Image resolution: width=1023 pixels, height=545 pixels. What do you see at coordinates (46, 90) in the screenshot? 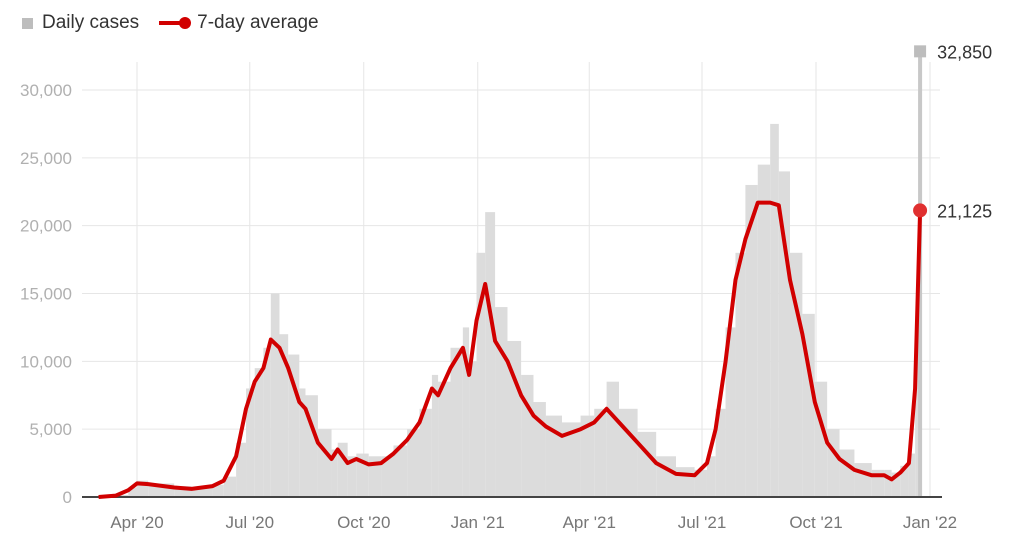
I see `y-tick-label: 30,000` at bounding box center [46, 90].